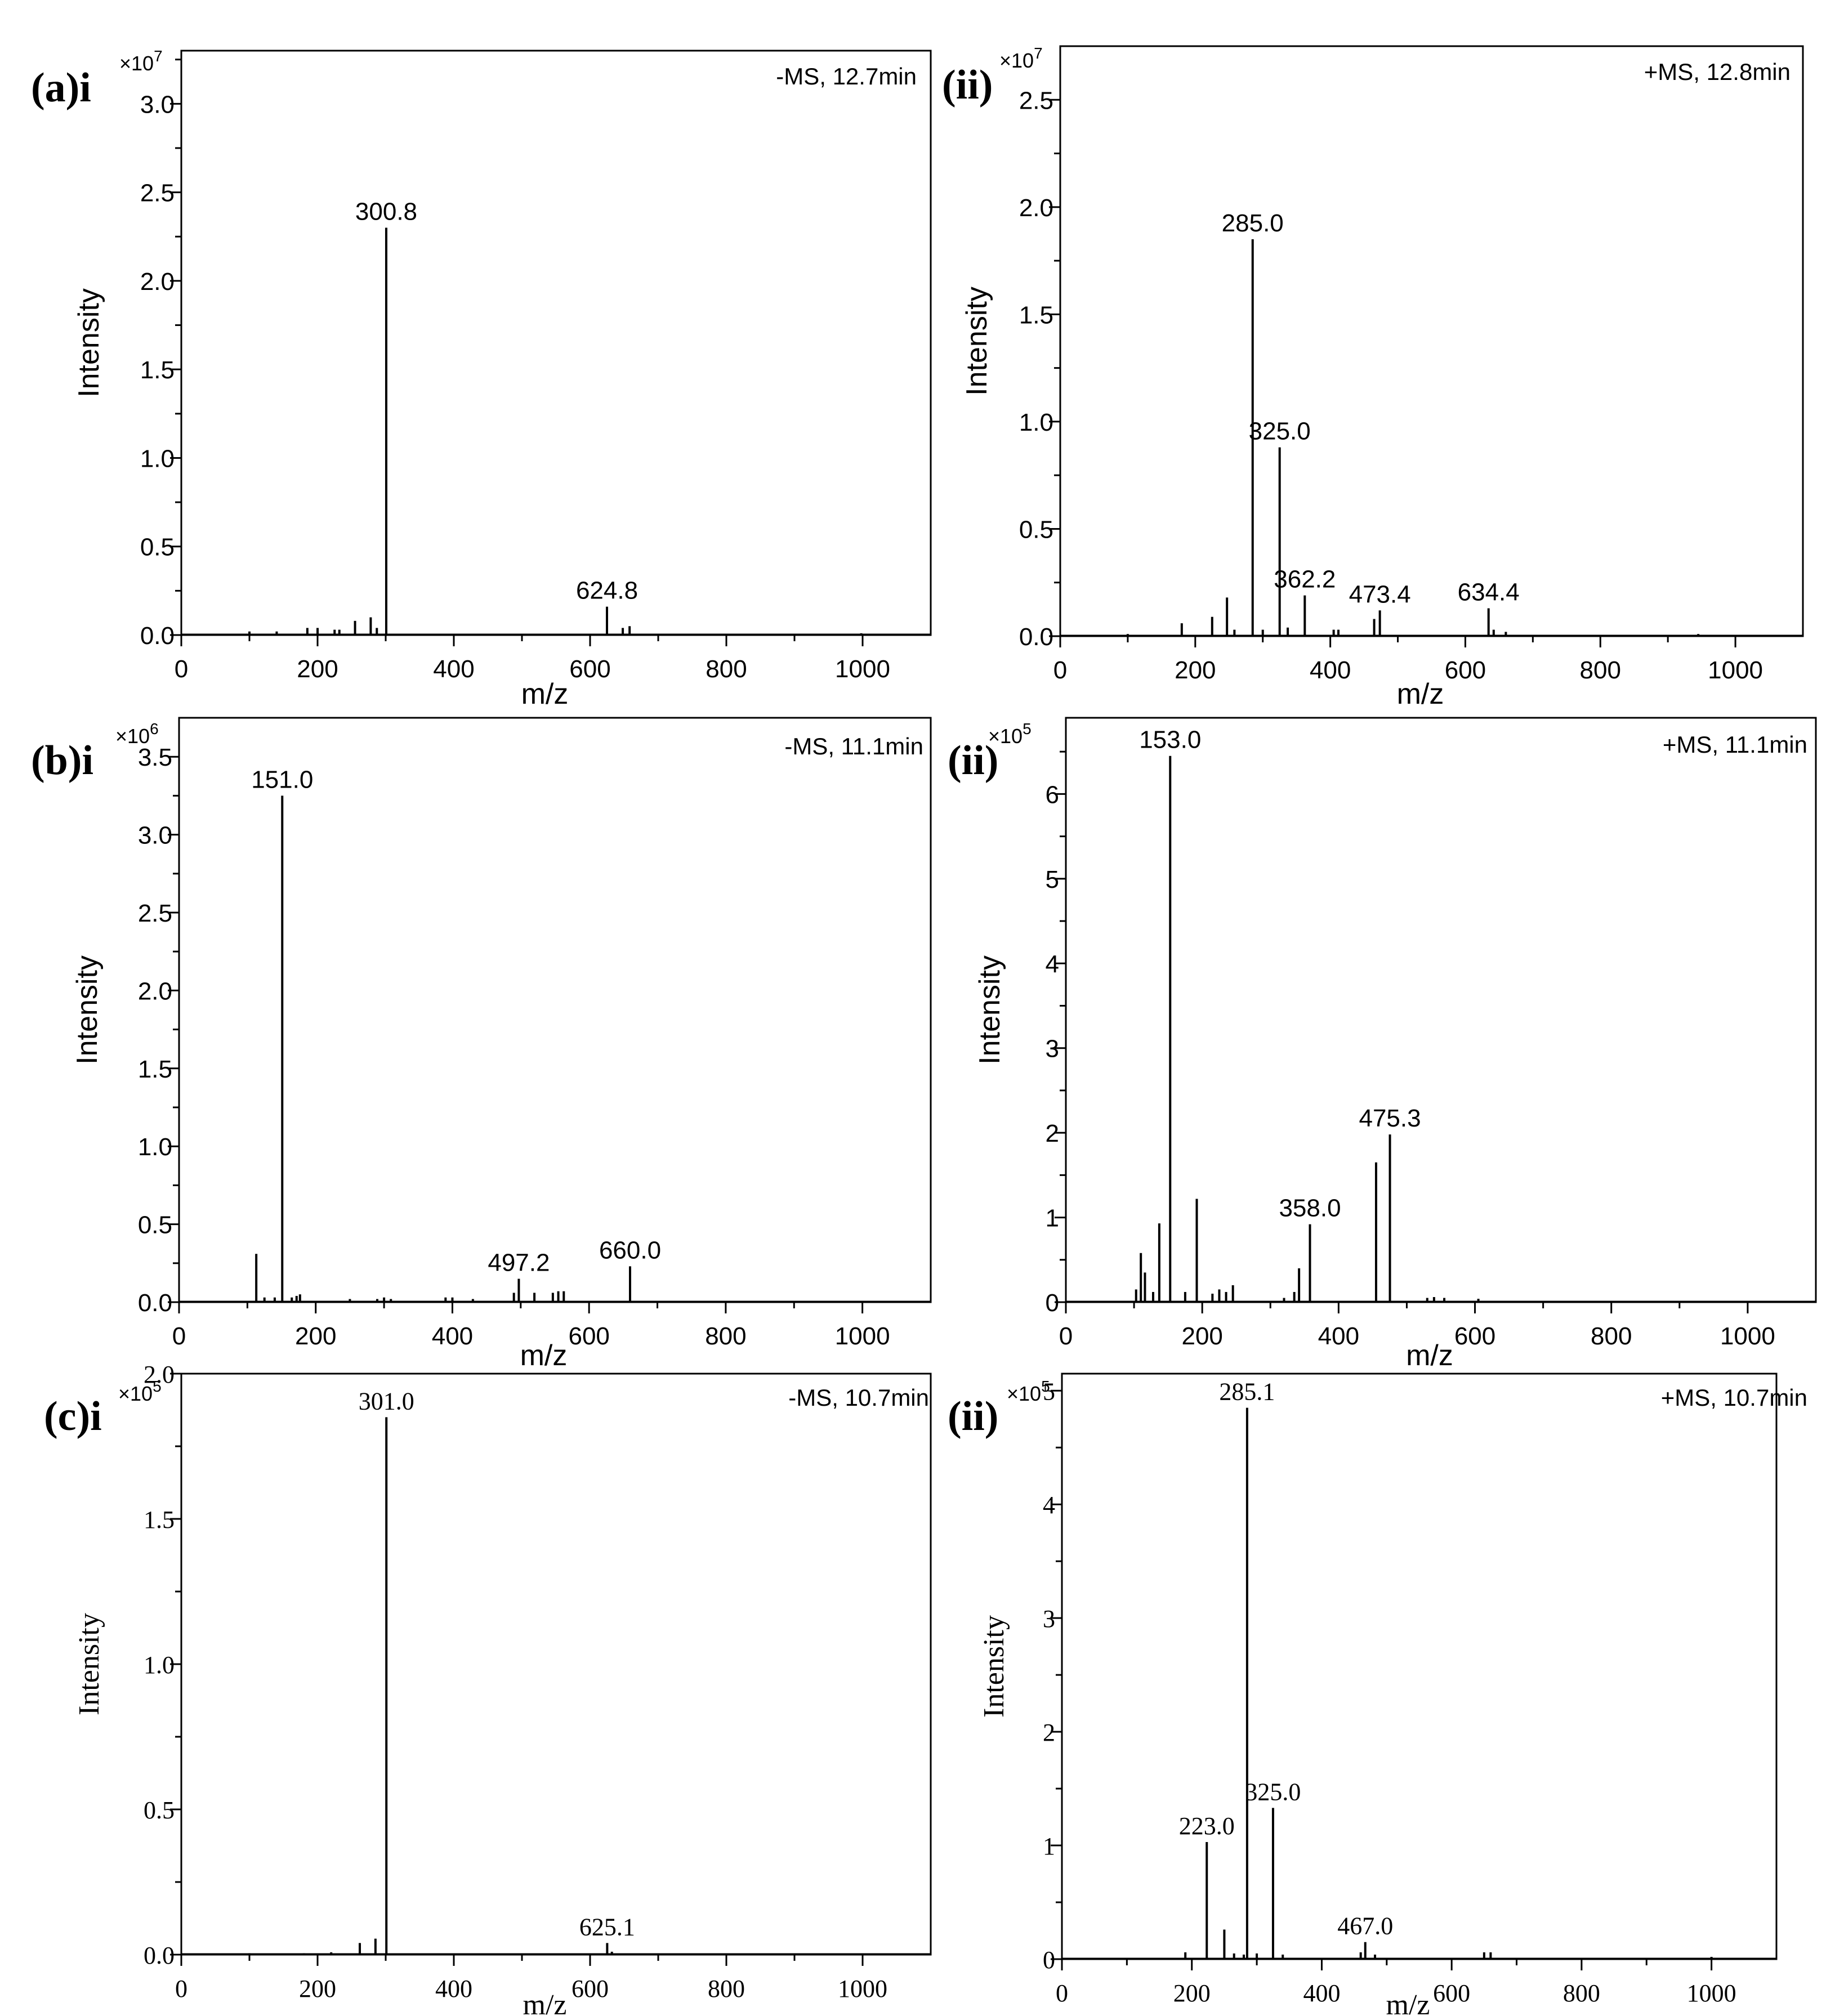  Describe the element at coordinates (858, 1397) in the screenshot. I see `scan-annotation: -MS, 10.7min` at that location.